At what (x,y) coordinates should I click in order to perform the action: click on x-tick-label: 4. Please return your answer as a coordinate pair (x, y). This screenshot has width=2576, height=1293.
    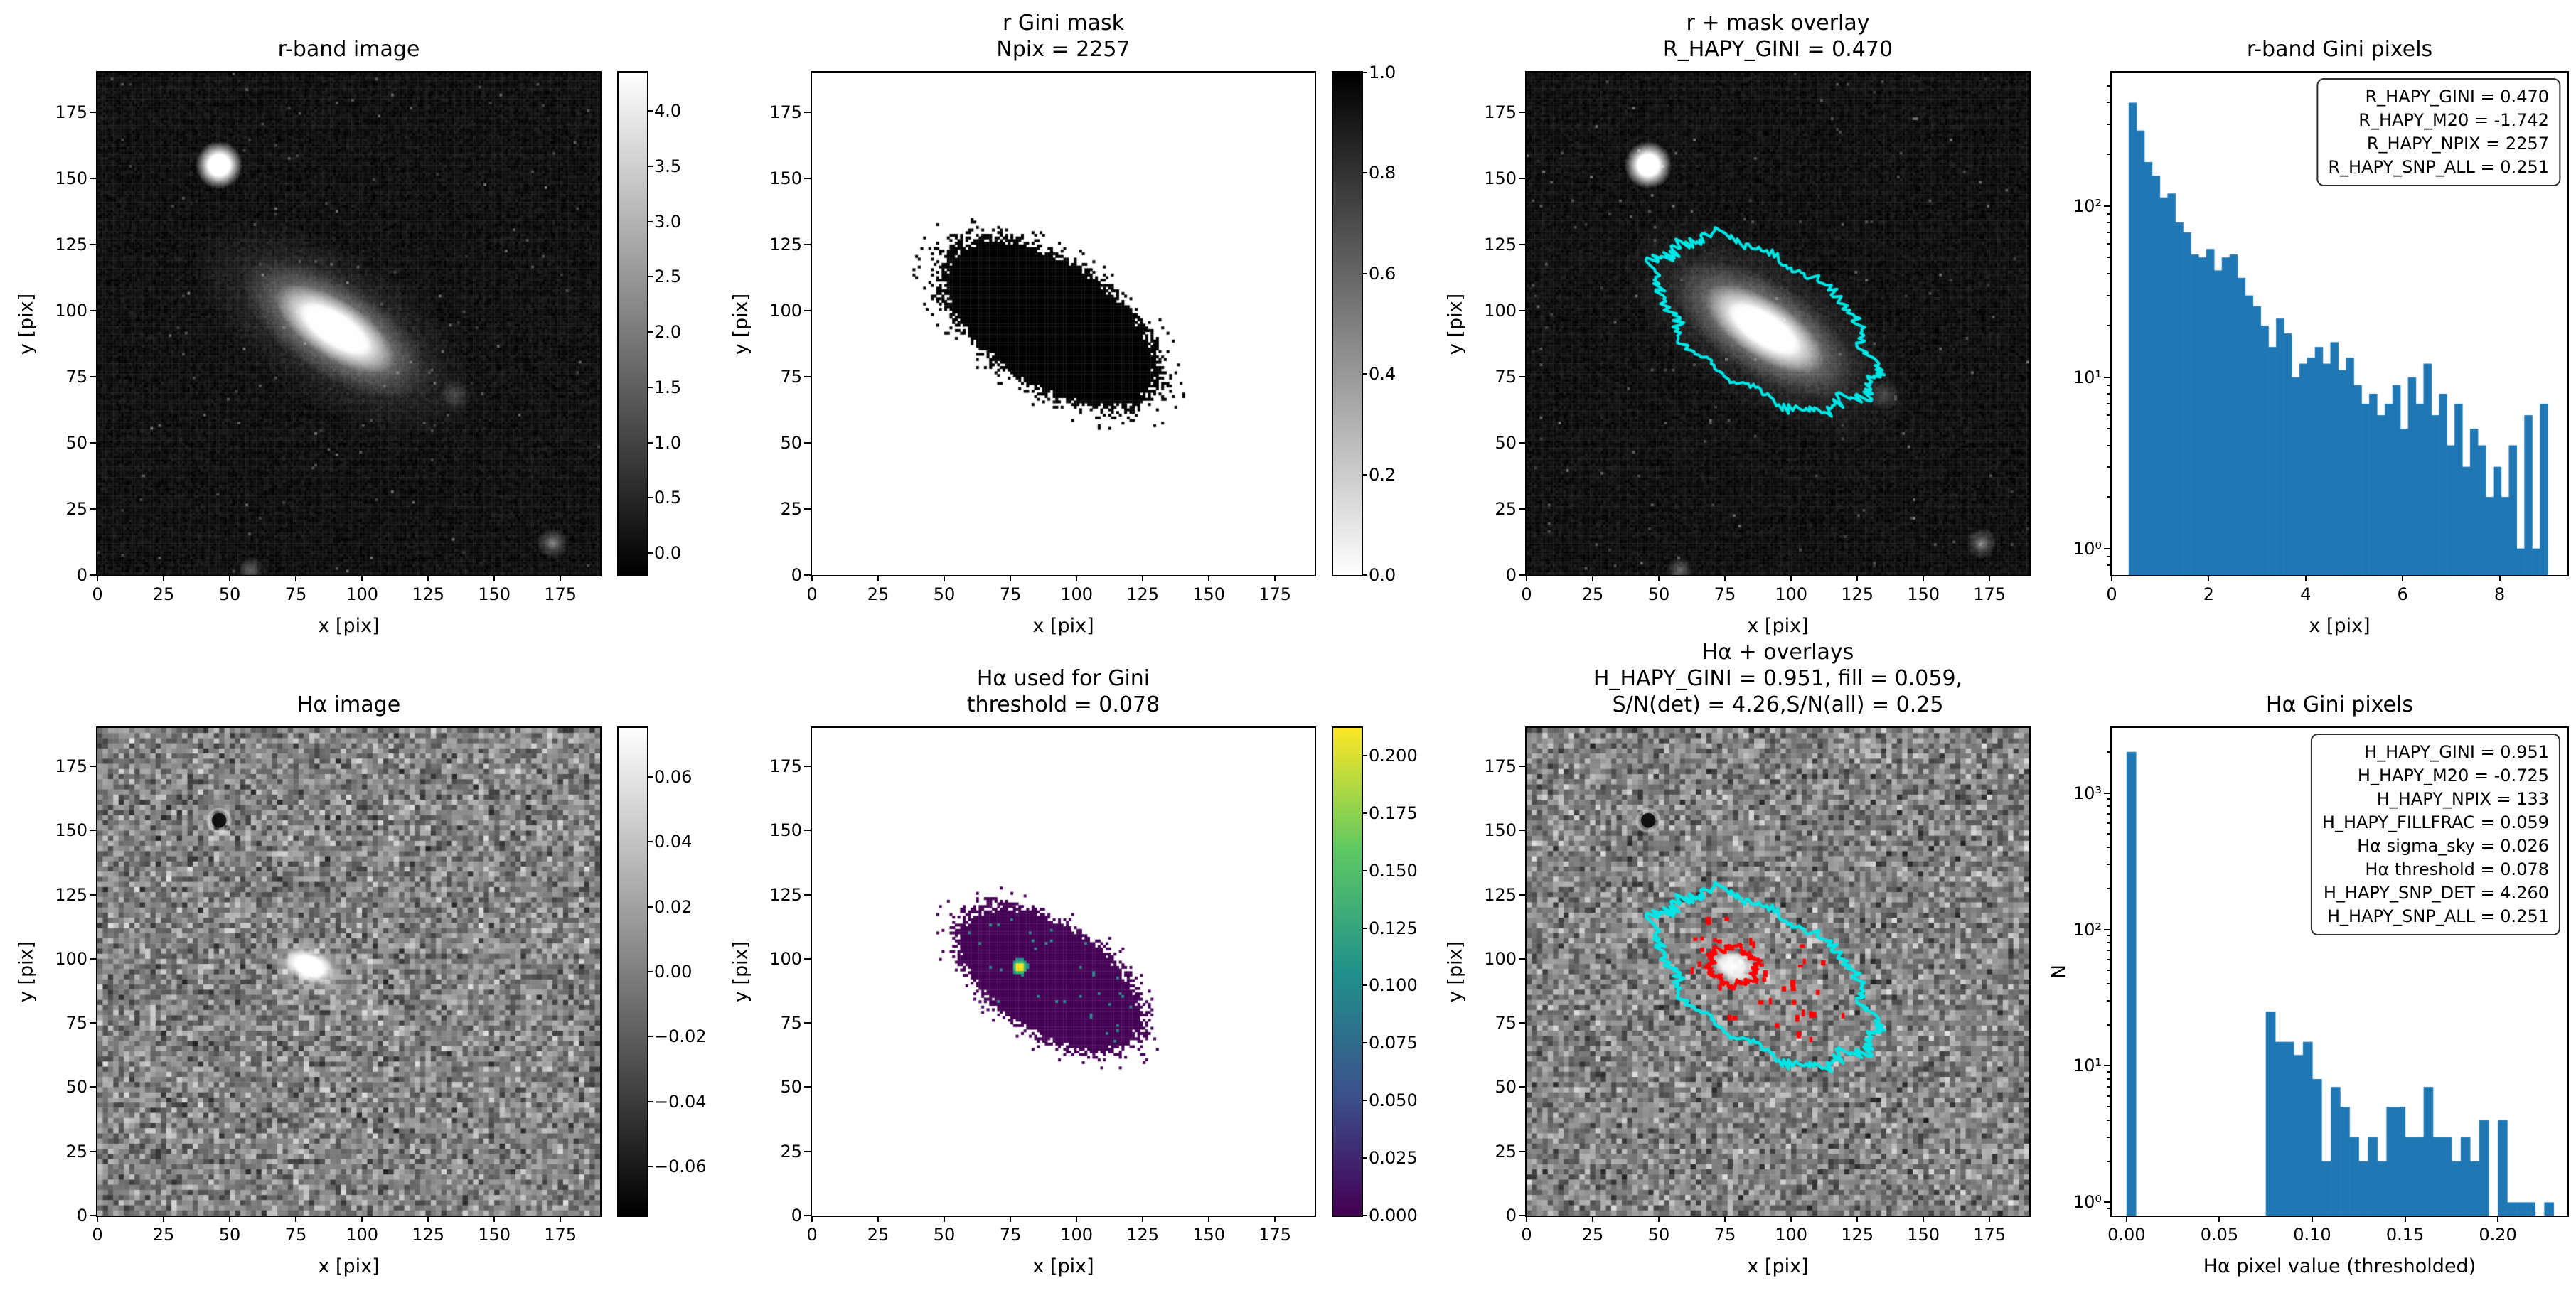
    Looking at the image, I should click on (2306, 594).